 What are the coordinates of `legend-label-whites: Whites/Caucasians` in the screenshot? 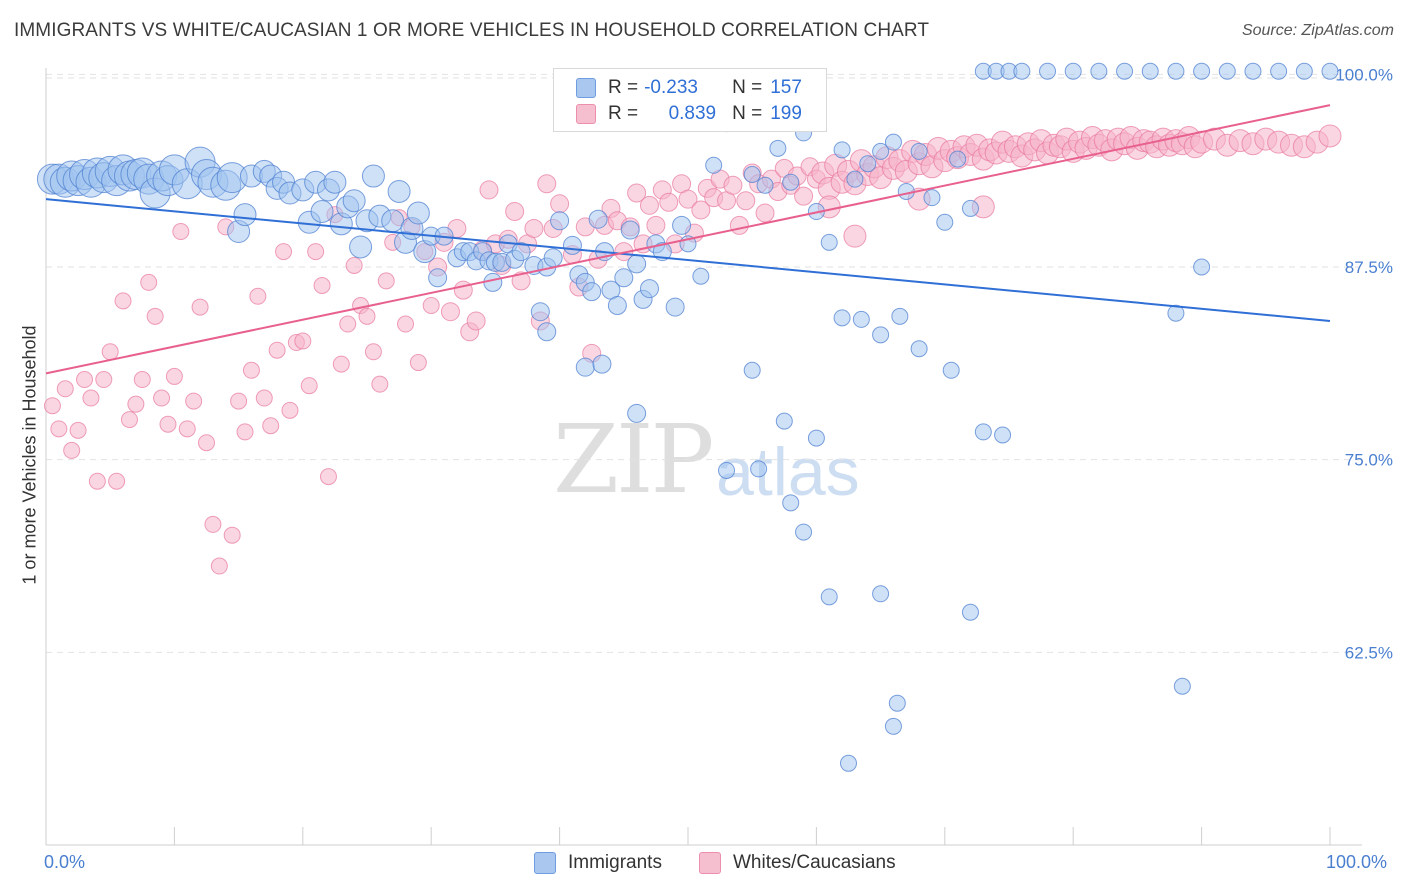 It's located at (814, 862).